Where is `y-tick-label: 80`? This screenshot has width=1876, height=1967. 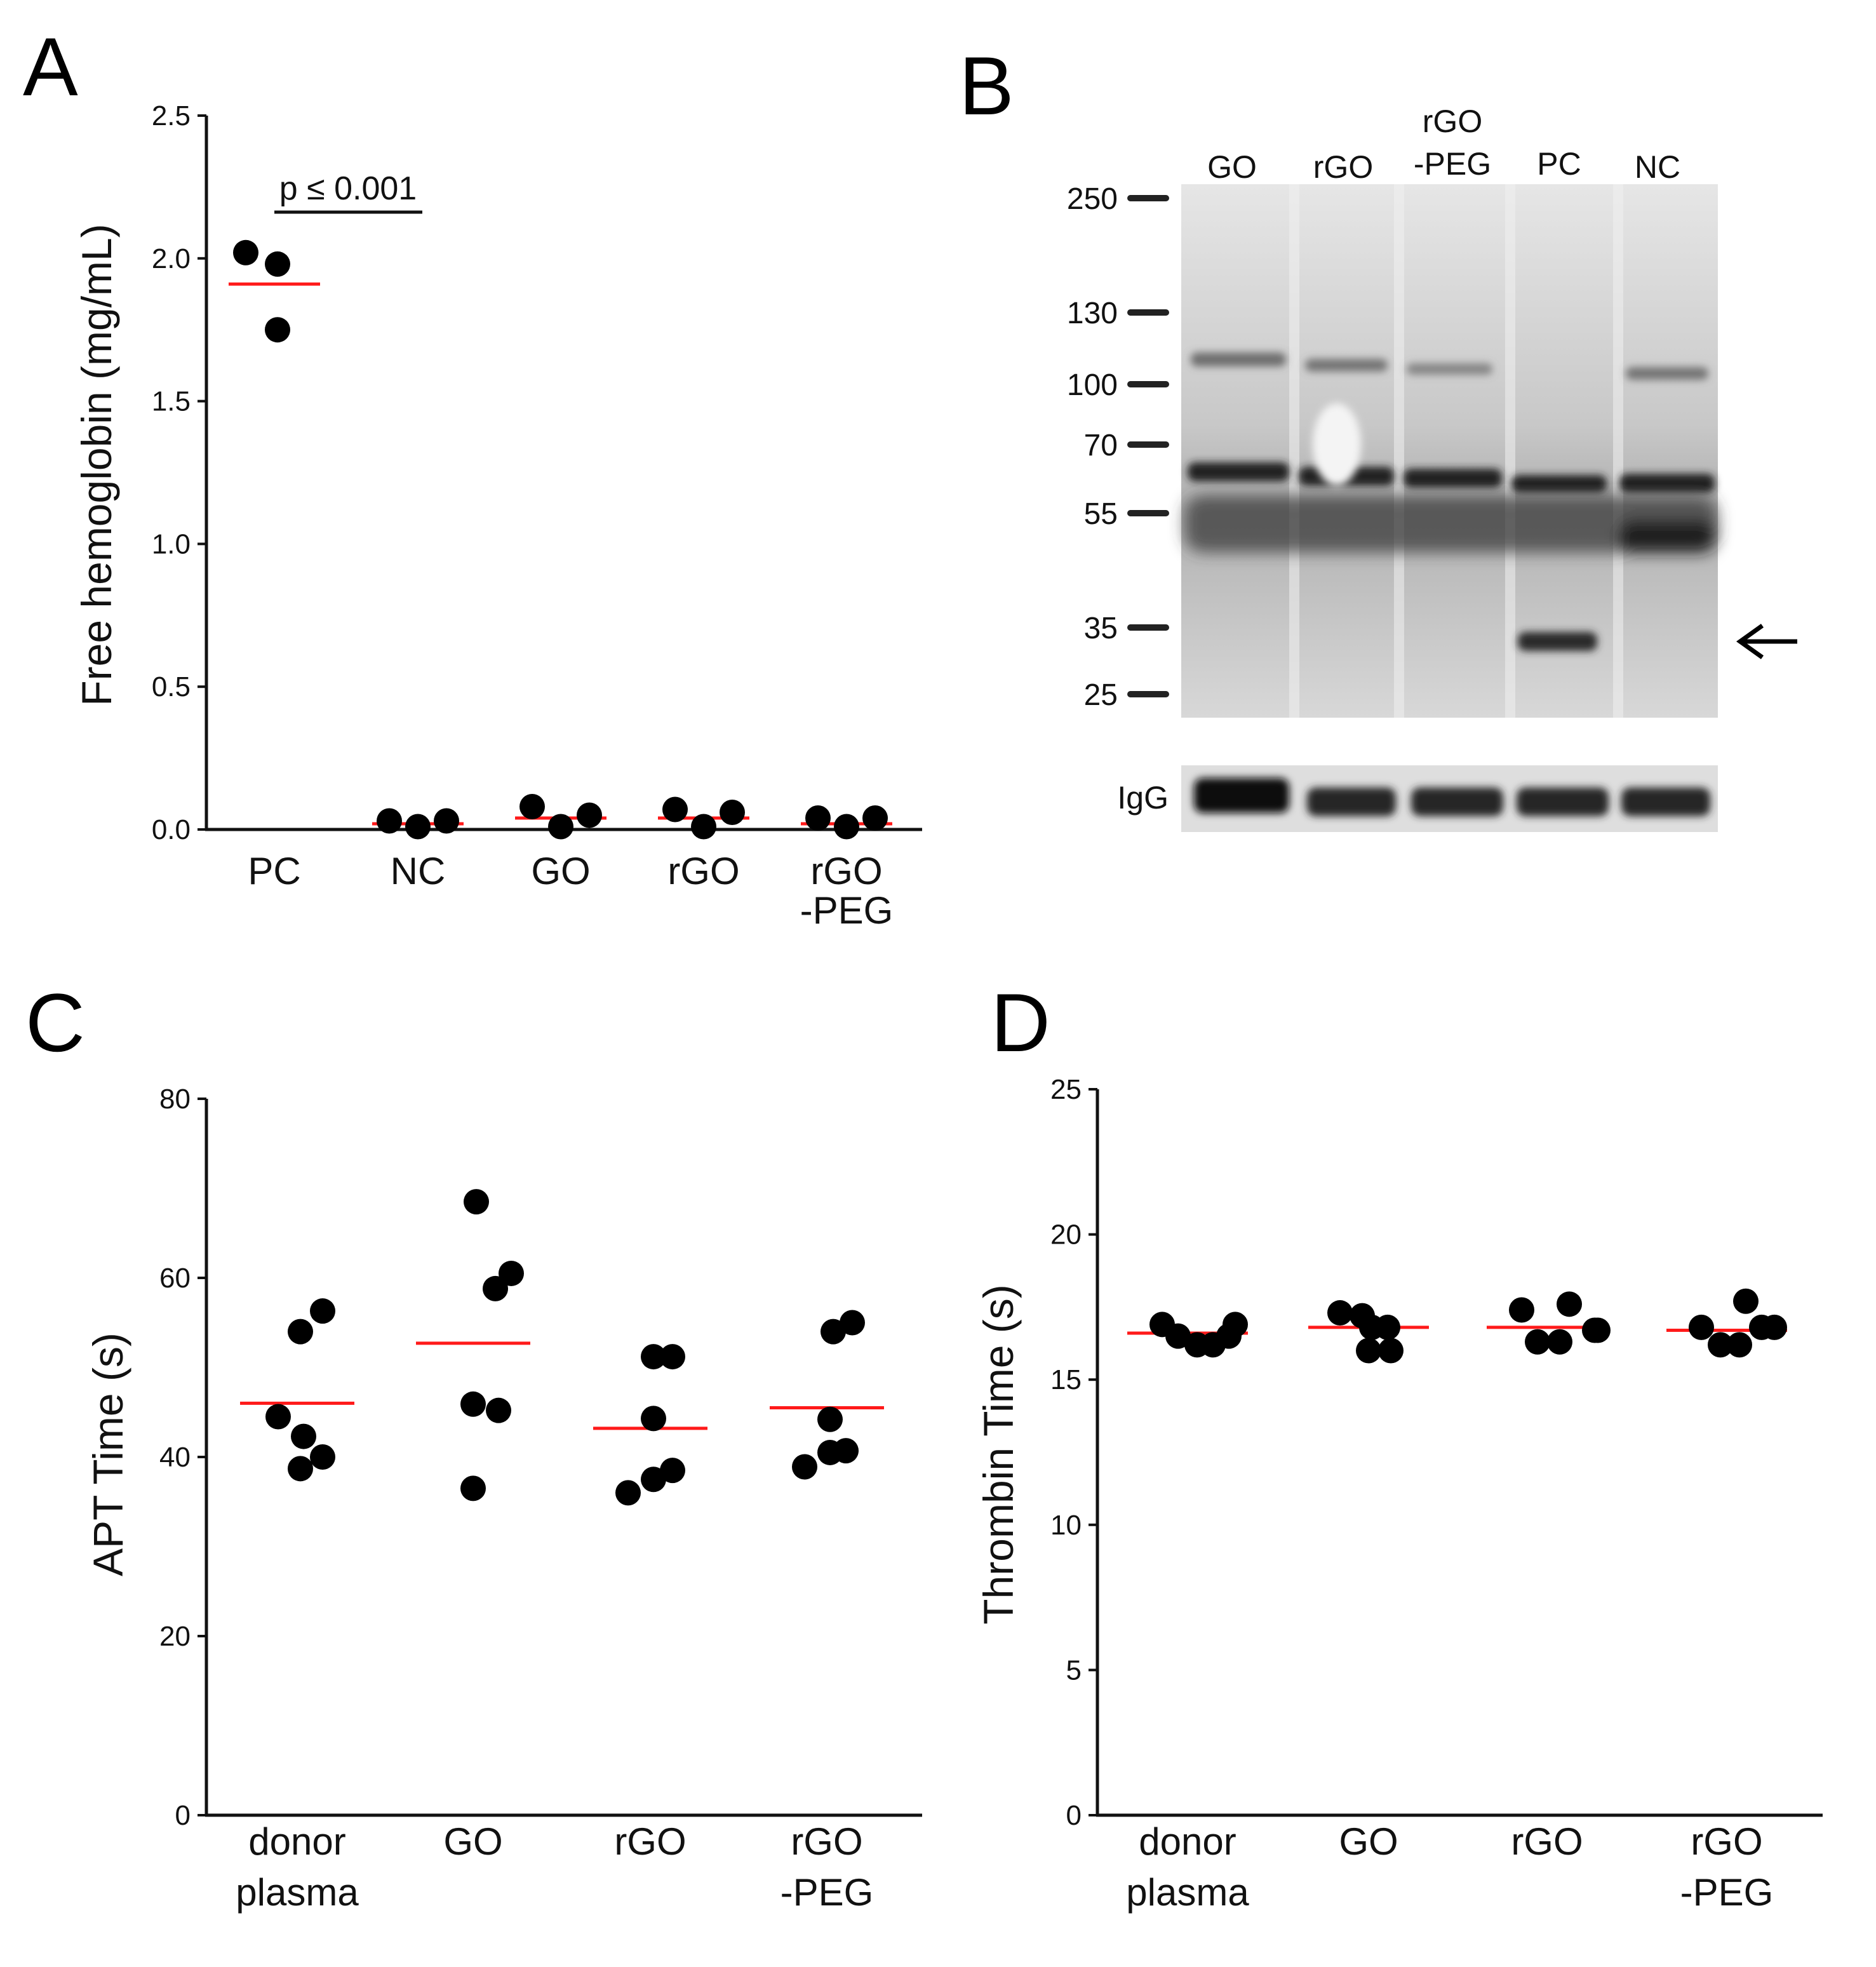 y-tick-label: 80 is located at coordinates (175, 1099).